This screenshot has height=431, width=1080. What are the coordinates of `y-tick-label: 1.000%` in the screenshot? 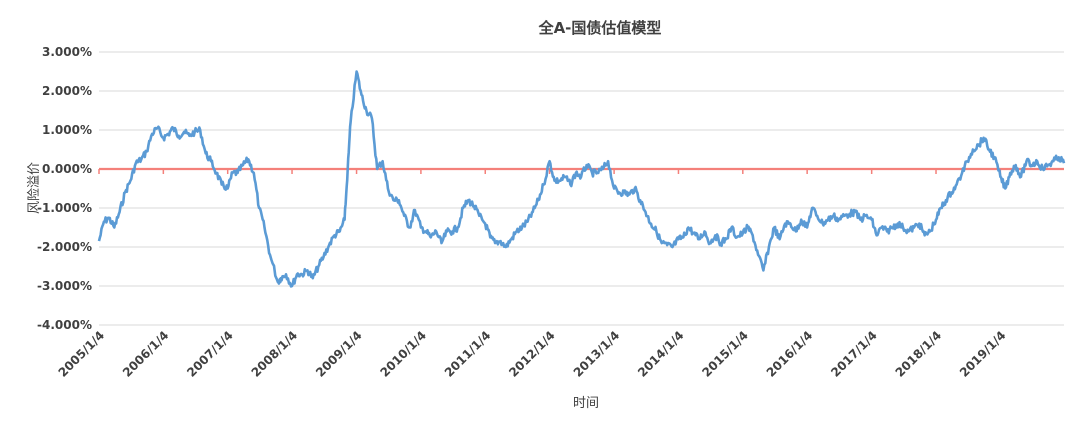 It's located at (67, 130).